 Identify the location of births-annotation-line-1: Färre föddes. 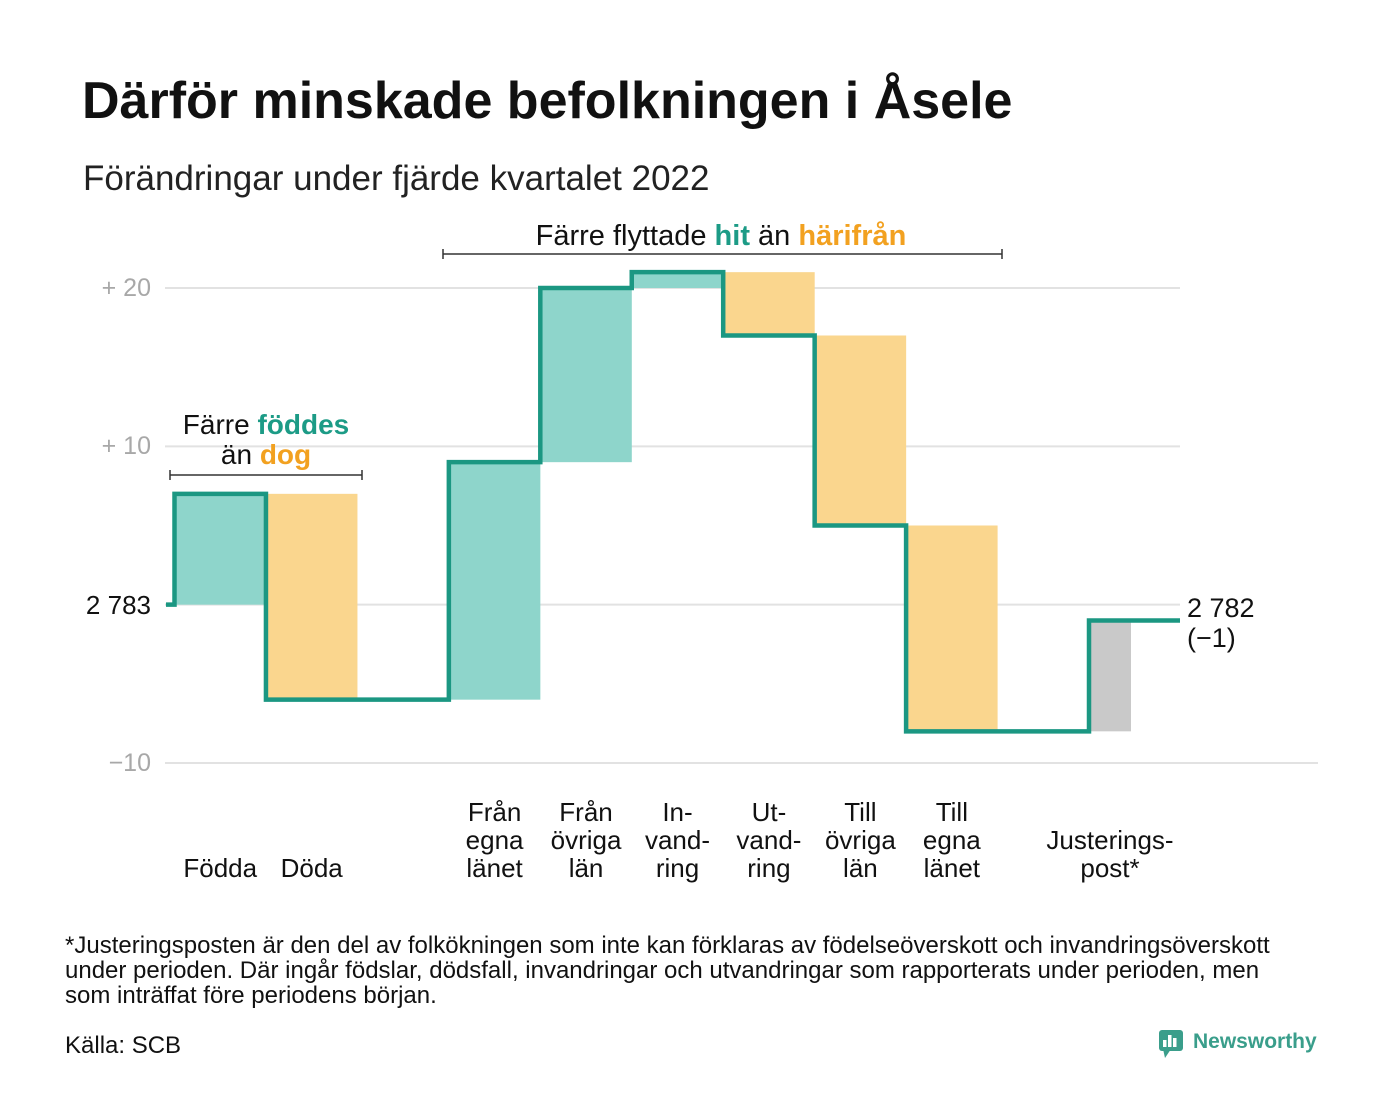
(266, 425).